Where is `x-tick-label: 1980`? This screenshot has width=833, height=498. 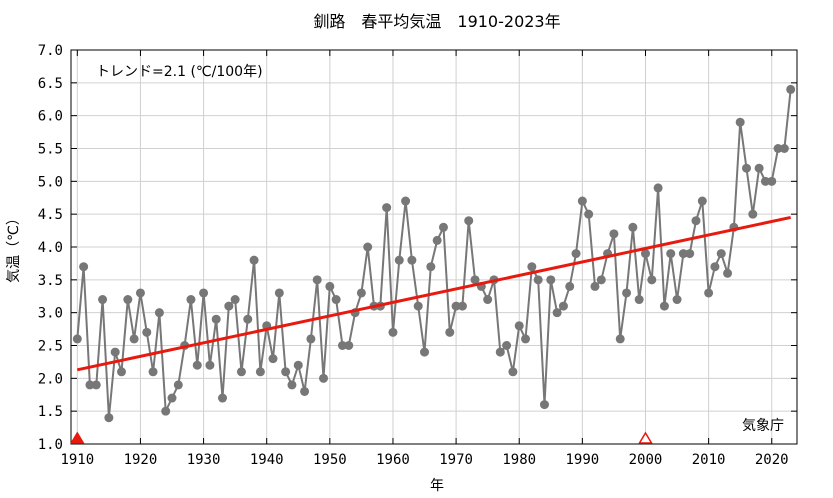
x-tick-label: 1980 is located at coordinates (519, 460).